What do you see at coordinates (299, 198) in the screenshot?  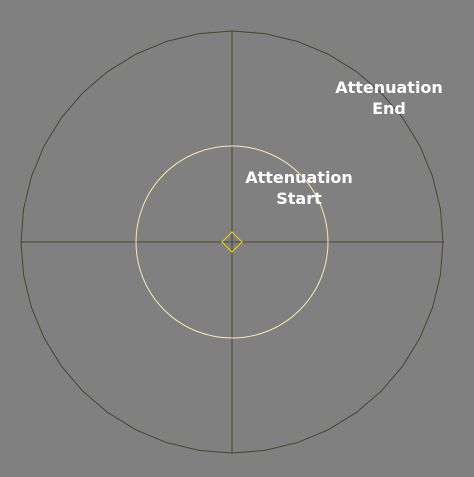 I see `attenuation-start-label-line2: Start` at bounding box center [299, 198].